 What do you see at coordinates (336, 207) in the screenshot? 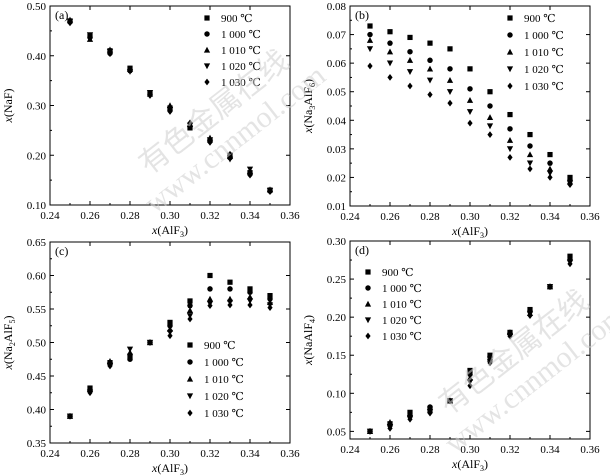
I see `y-tick-label: 0.01` at bounding box center [336, 207].